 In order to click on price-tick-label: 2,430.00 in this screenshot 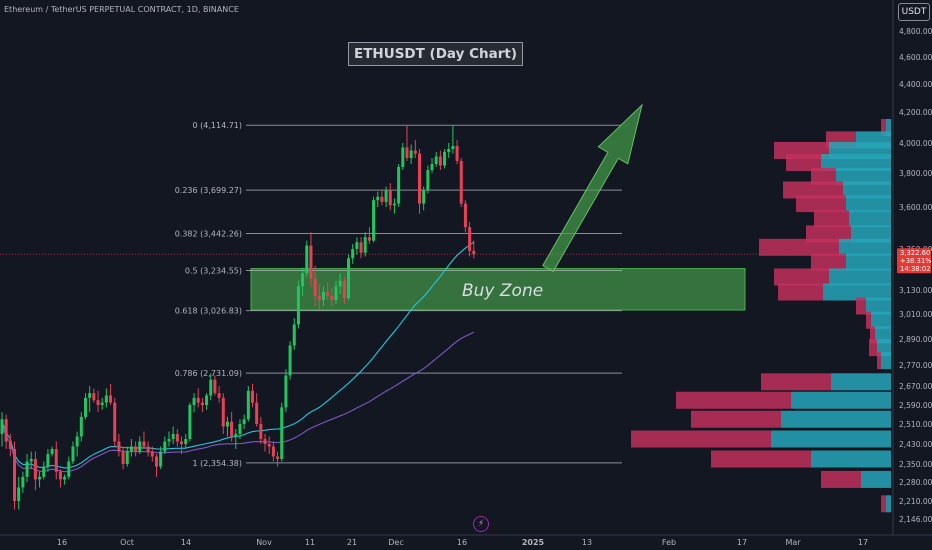, I will do `click(915, 444)`.